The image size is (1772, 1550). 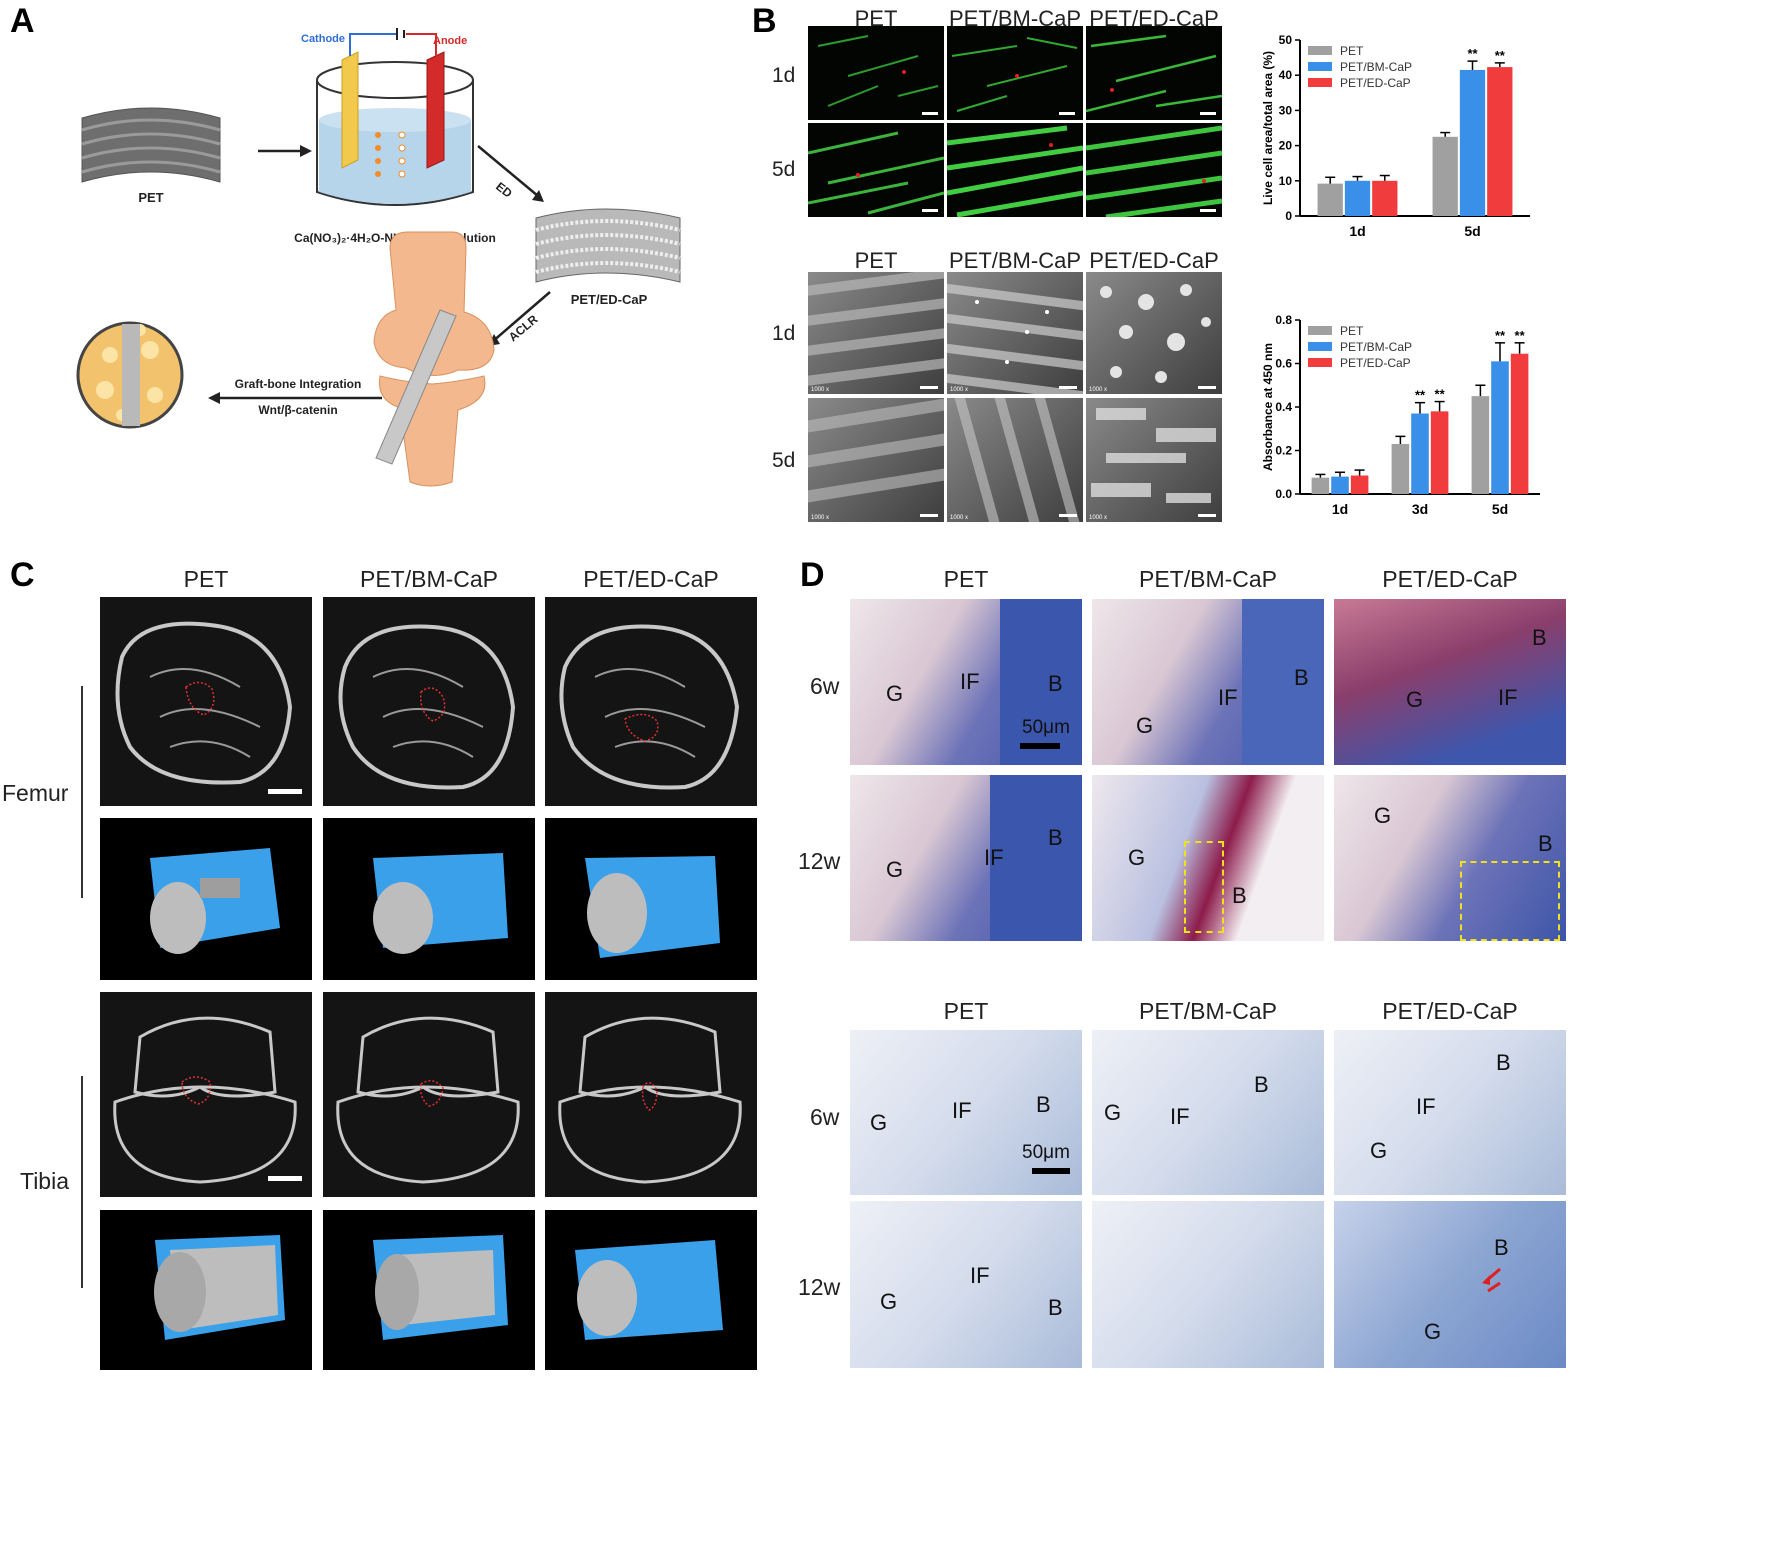 I want to click on pet-label: PET, so click(x=150, y=197).